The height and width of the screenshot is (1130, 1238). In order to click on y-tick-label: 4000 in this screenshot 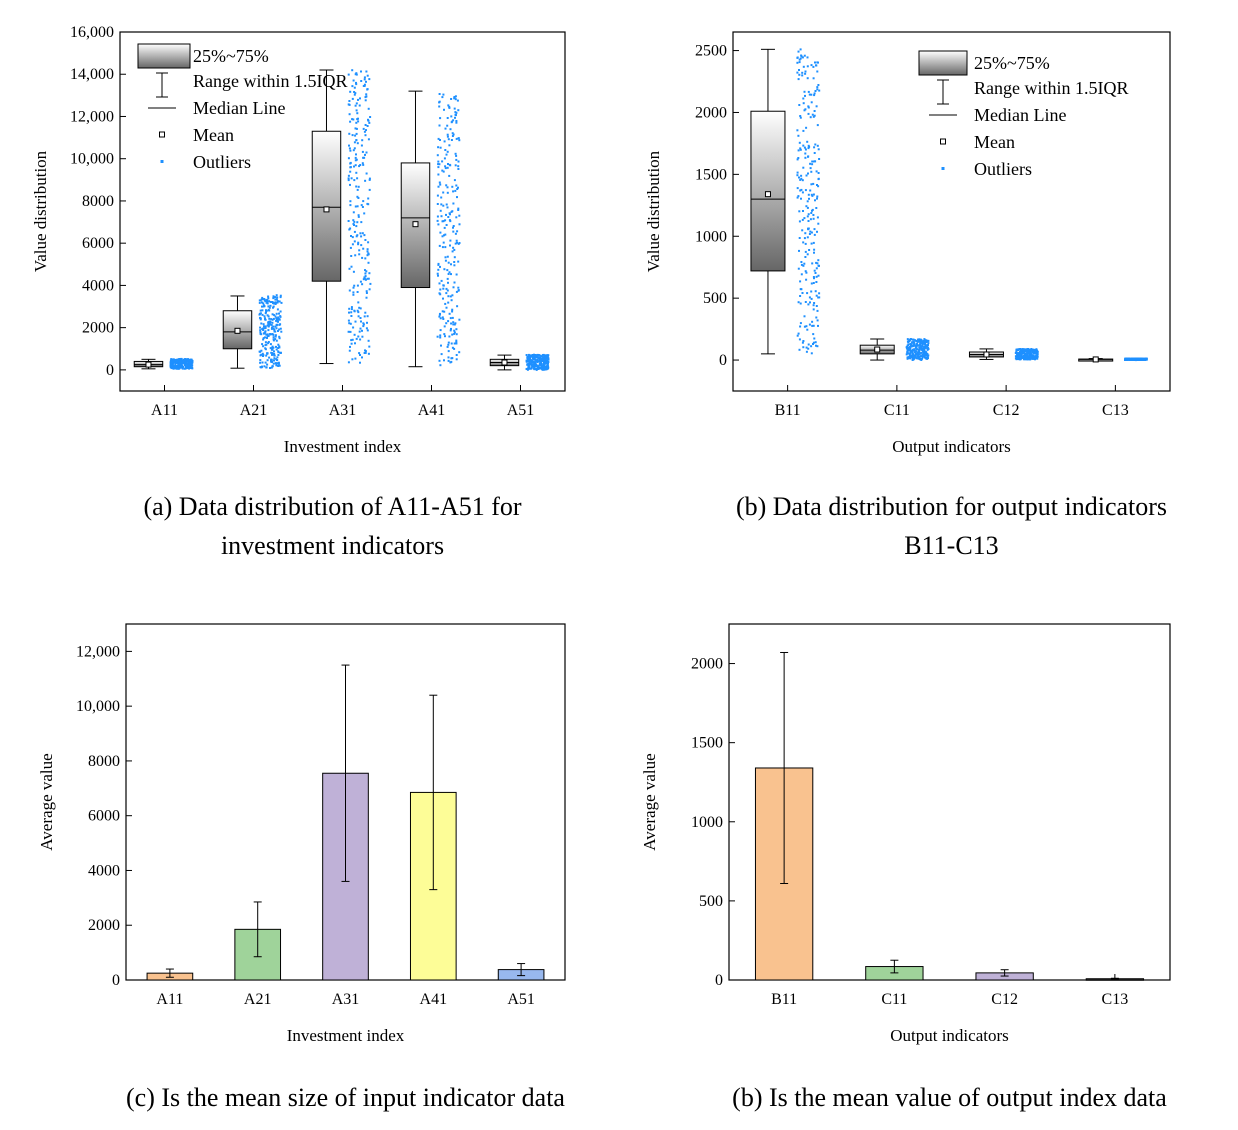, I will do `click(104, 870)`.